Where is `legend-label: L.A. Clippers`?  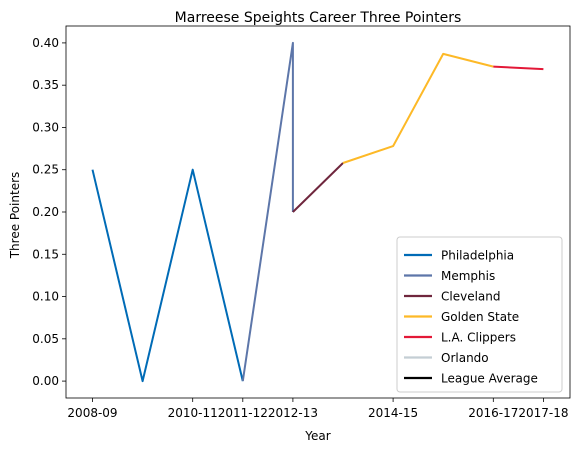
legend-label: L.A. Clippers is located at coordinates (478, 338).